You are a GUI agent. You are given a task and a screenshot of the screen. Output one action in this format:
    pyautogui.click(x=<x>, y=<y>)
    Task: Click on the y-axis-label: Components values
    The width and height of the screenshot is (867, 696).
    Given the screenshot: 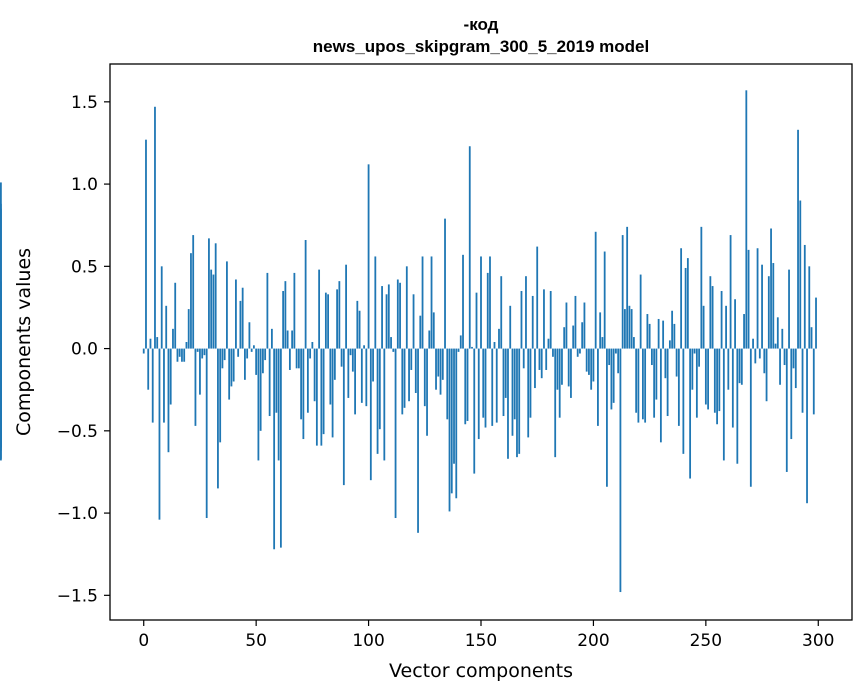 What is the action you would take?
    pyautogui.click(x=24, y=342)
    